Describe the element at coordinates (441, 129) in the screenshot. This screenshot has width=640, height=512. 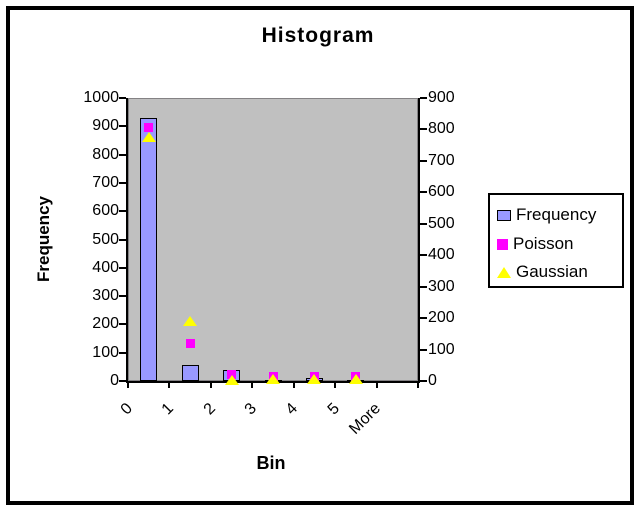
I see `right-axis-tick-label: 800` at that location.